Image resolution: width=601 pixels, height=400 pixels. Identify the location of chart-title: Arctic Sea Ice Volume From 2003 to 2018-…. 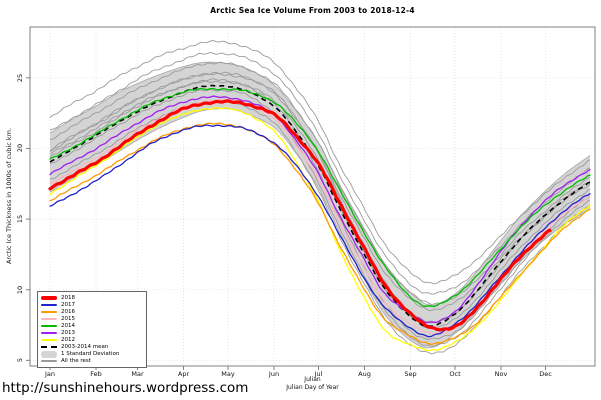
(312, 10).